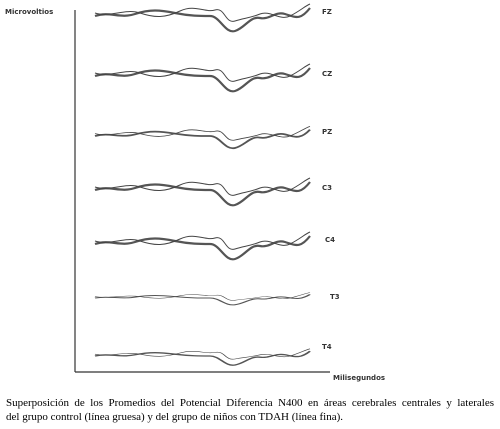 Image resolution: width=500 pixels, height=429 pixels. Describe the element at coordinates (327, 132) in the screenshot. I see `channel-label: PZ` at that location.